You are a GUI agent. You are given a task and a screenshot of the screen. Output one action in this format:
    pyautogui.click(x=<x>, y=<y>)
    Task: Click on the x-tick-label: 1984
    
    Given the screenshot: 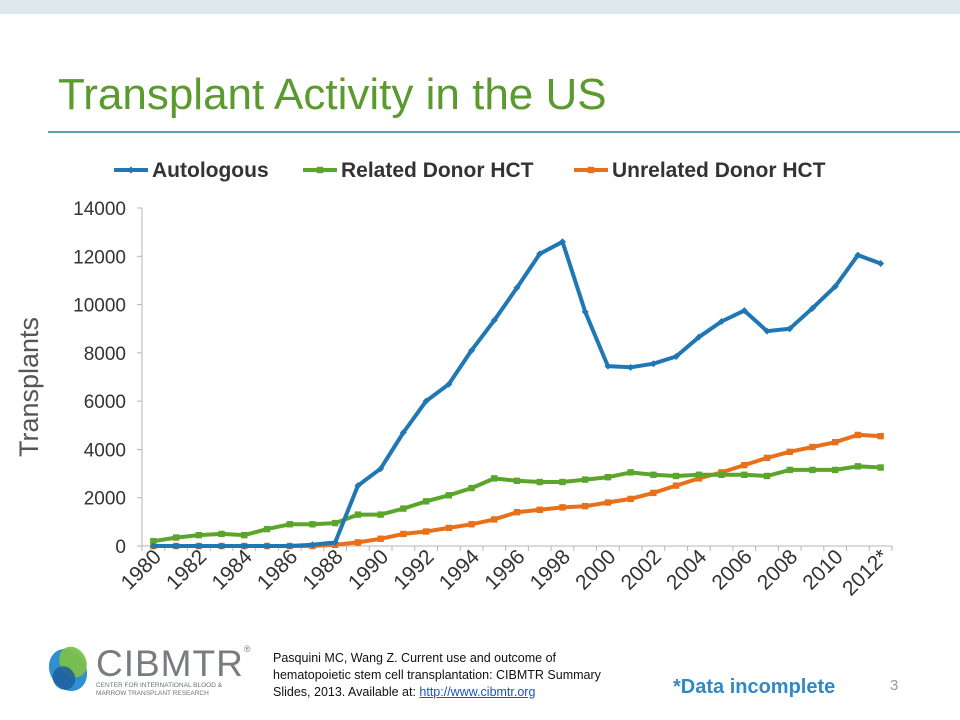 What is the action you would take?
    pyautogui.click(x=233, y=570)
    